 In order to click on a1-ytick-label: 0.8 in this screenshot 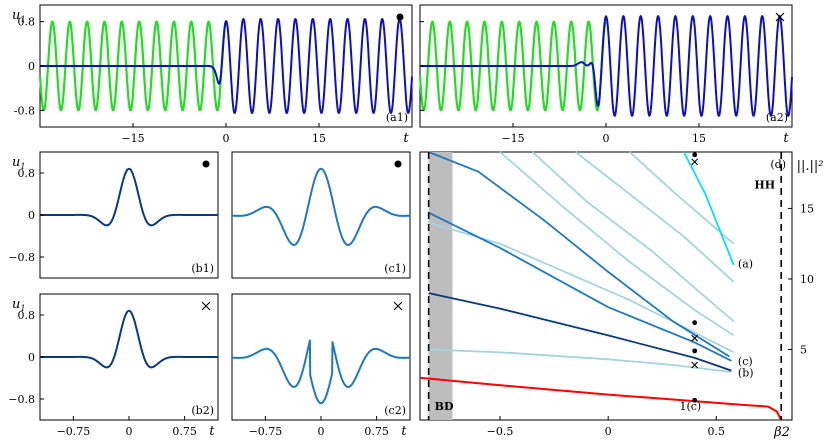, I will do `click(27, 22)`.